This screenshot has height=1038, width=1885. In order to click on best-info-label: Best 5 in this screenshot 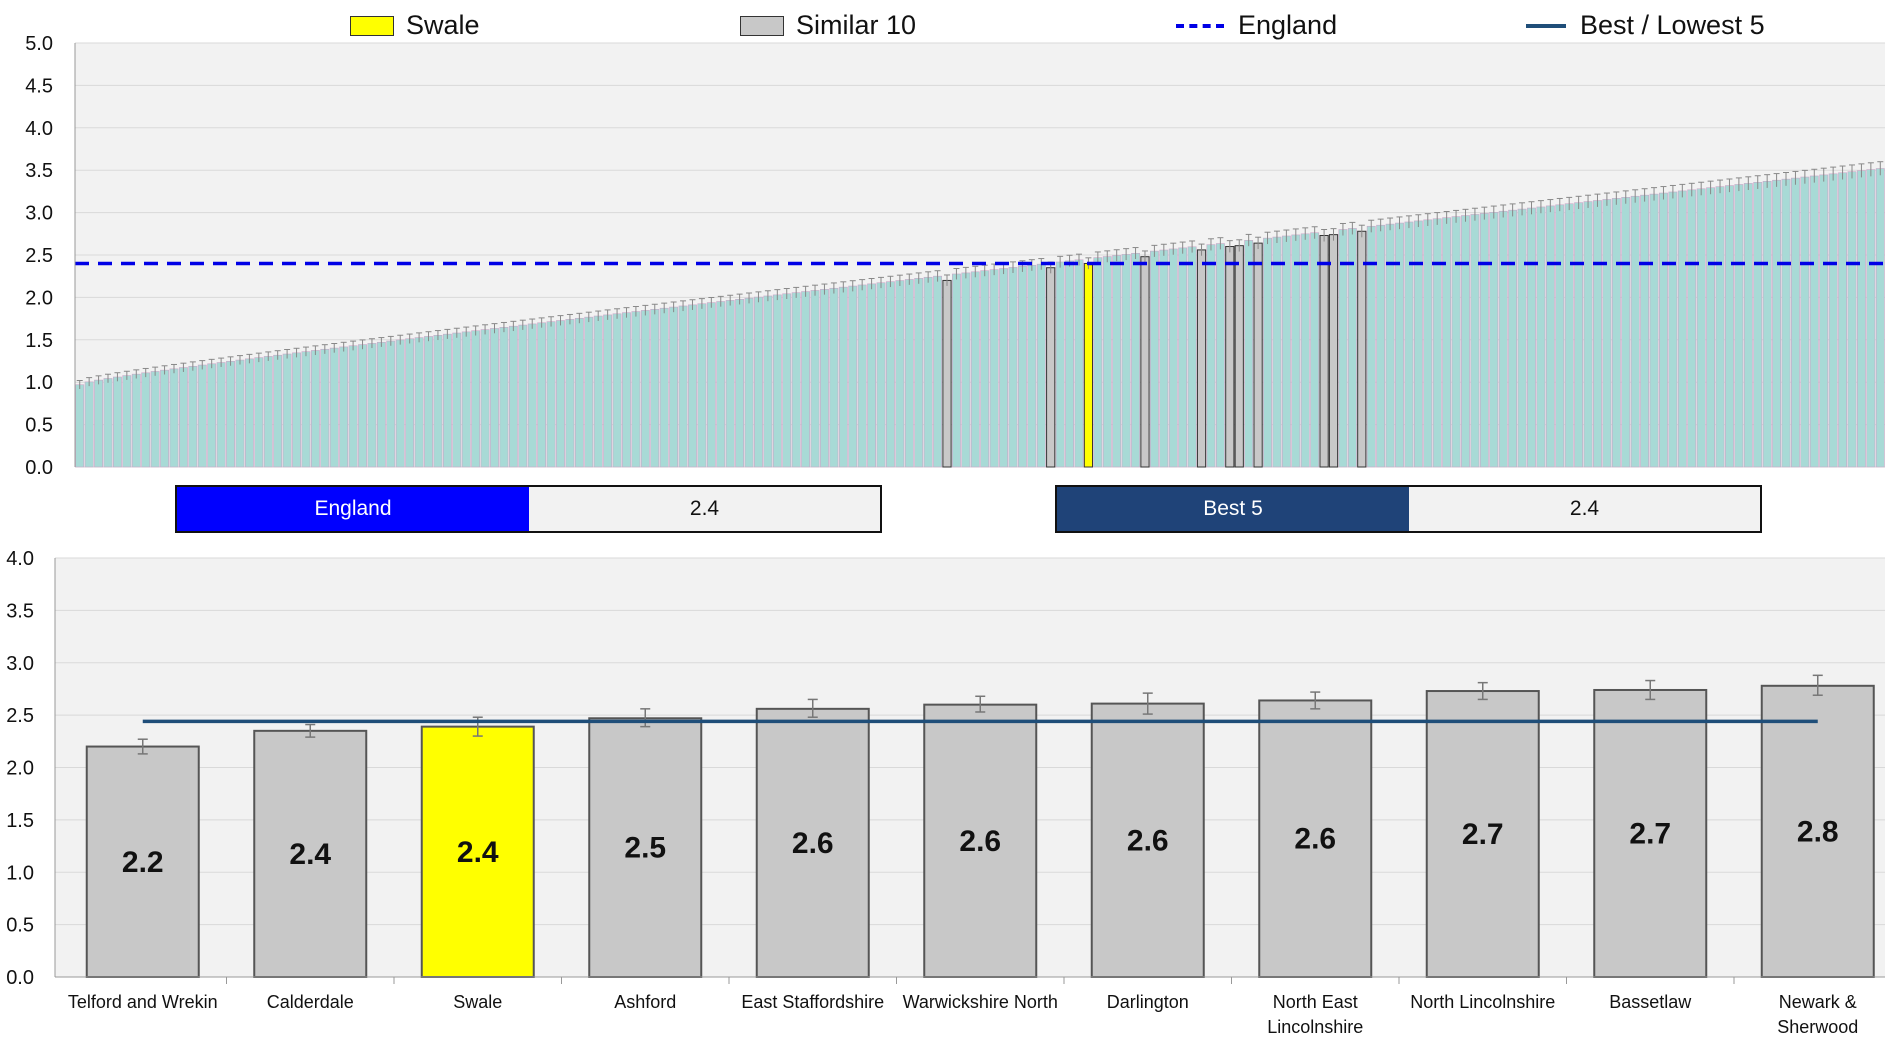, I will do `click(1233, 509)`.